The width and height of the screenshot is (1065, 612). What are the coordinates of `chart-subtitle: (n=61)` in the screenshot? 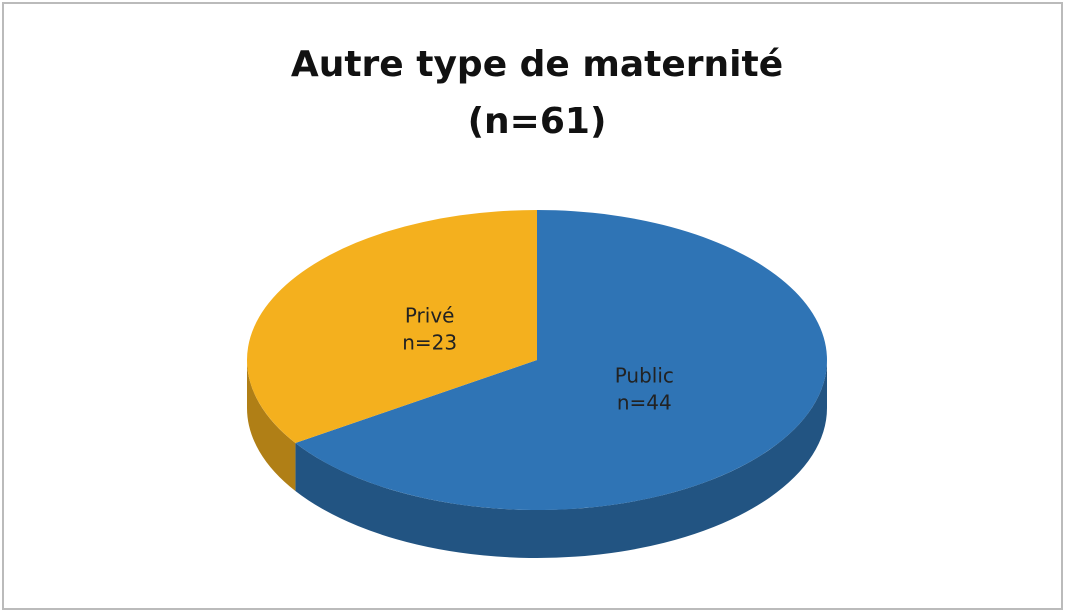 It's located at (537, 121).